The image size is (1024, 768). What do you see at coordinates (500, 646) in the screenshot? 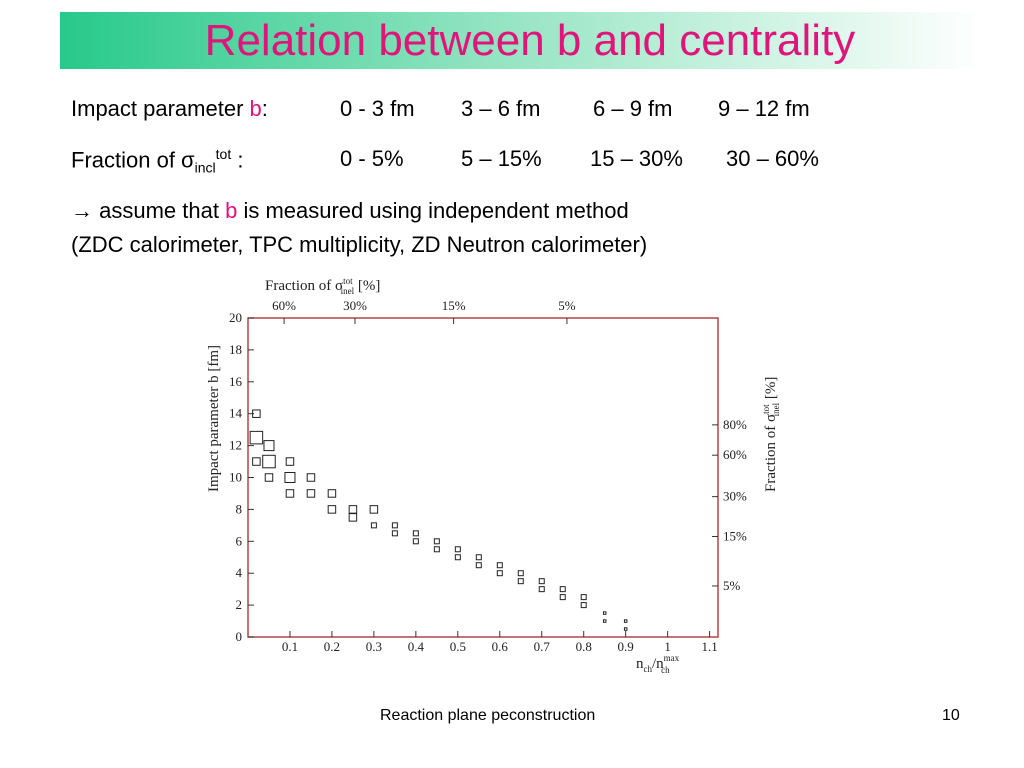
I see `x-tick-label: 0.6` at bounding box center [500, 646].